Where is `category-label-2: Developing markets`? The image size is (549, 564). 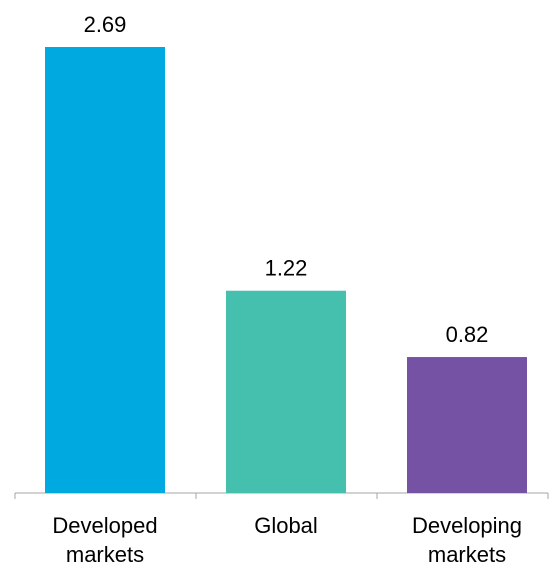 category-label-2: Developing markets is located at coordinates (467, 538).